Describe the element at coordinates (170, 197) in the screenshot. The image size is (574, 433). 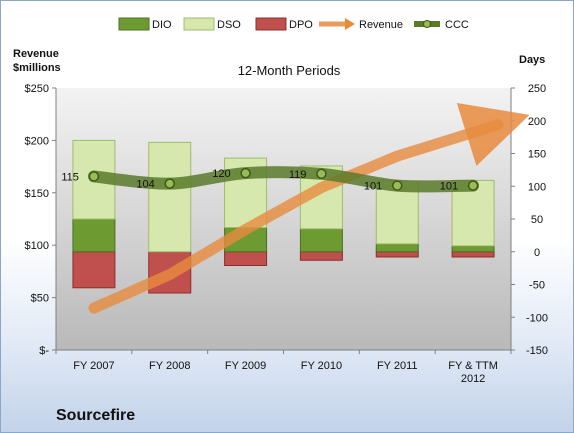
I see `bar-dso` at that location.